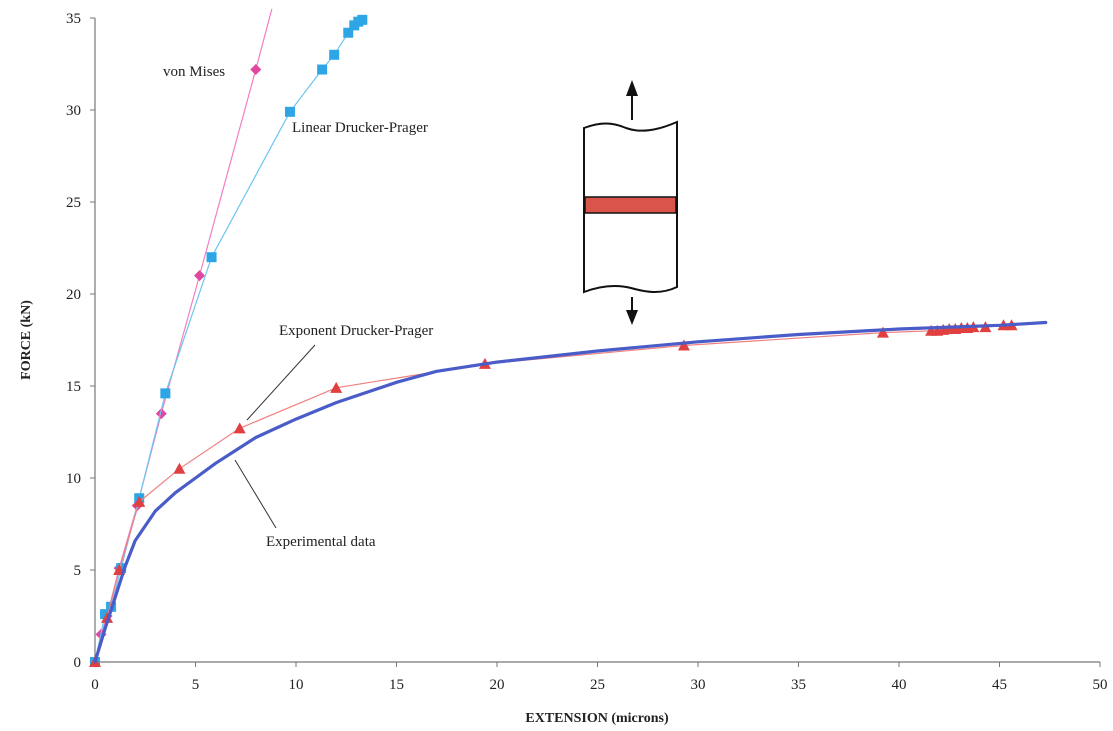 The image size is (1113, 731). I want to click on arrow-up-icon, so click(632, 88).